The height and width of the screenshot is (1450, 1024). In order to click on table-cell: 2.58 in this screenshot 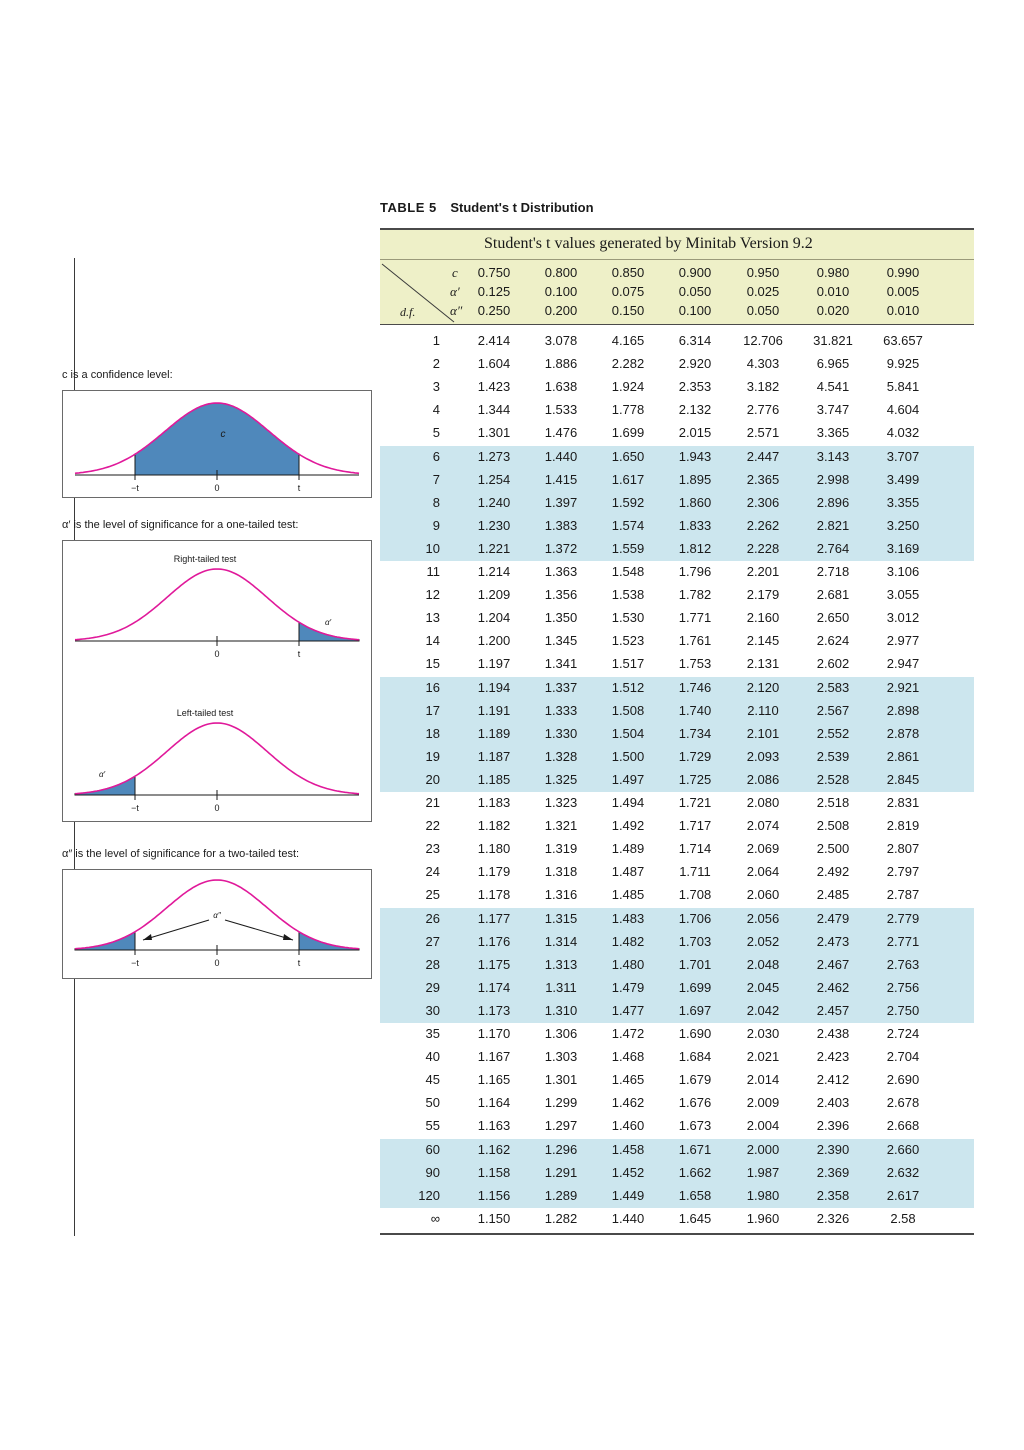, I will do `click(903, 1218)`.